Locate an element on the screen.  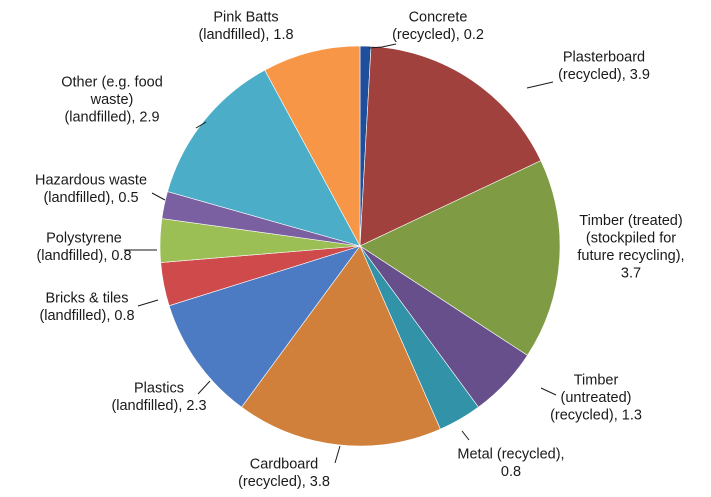
slice-label-4: Timber (untreated) (recycled), 1.3 is located at coordinates (596, 398).